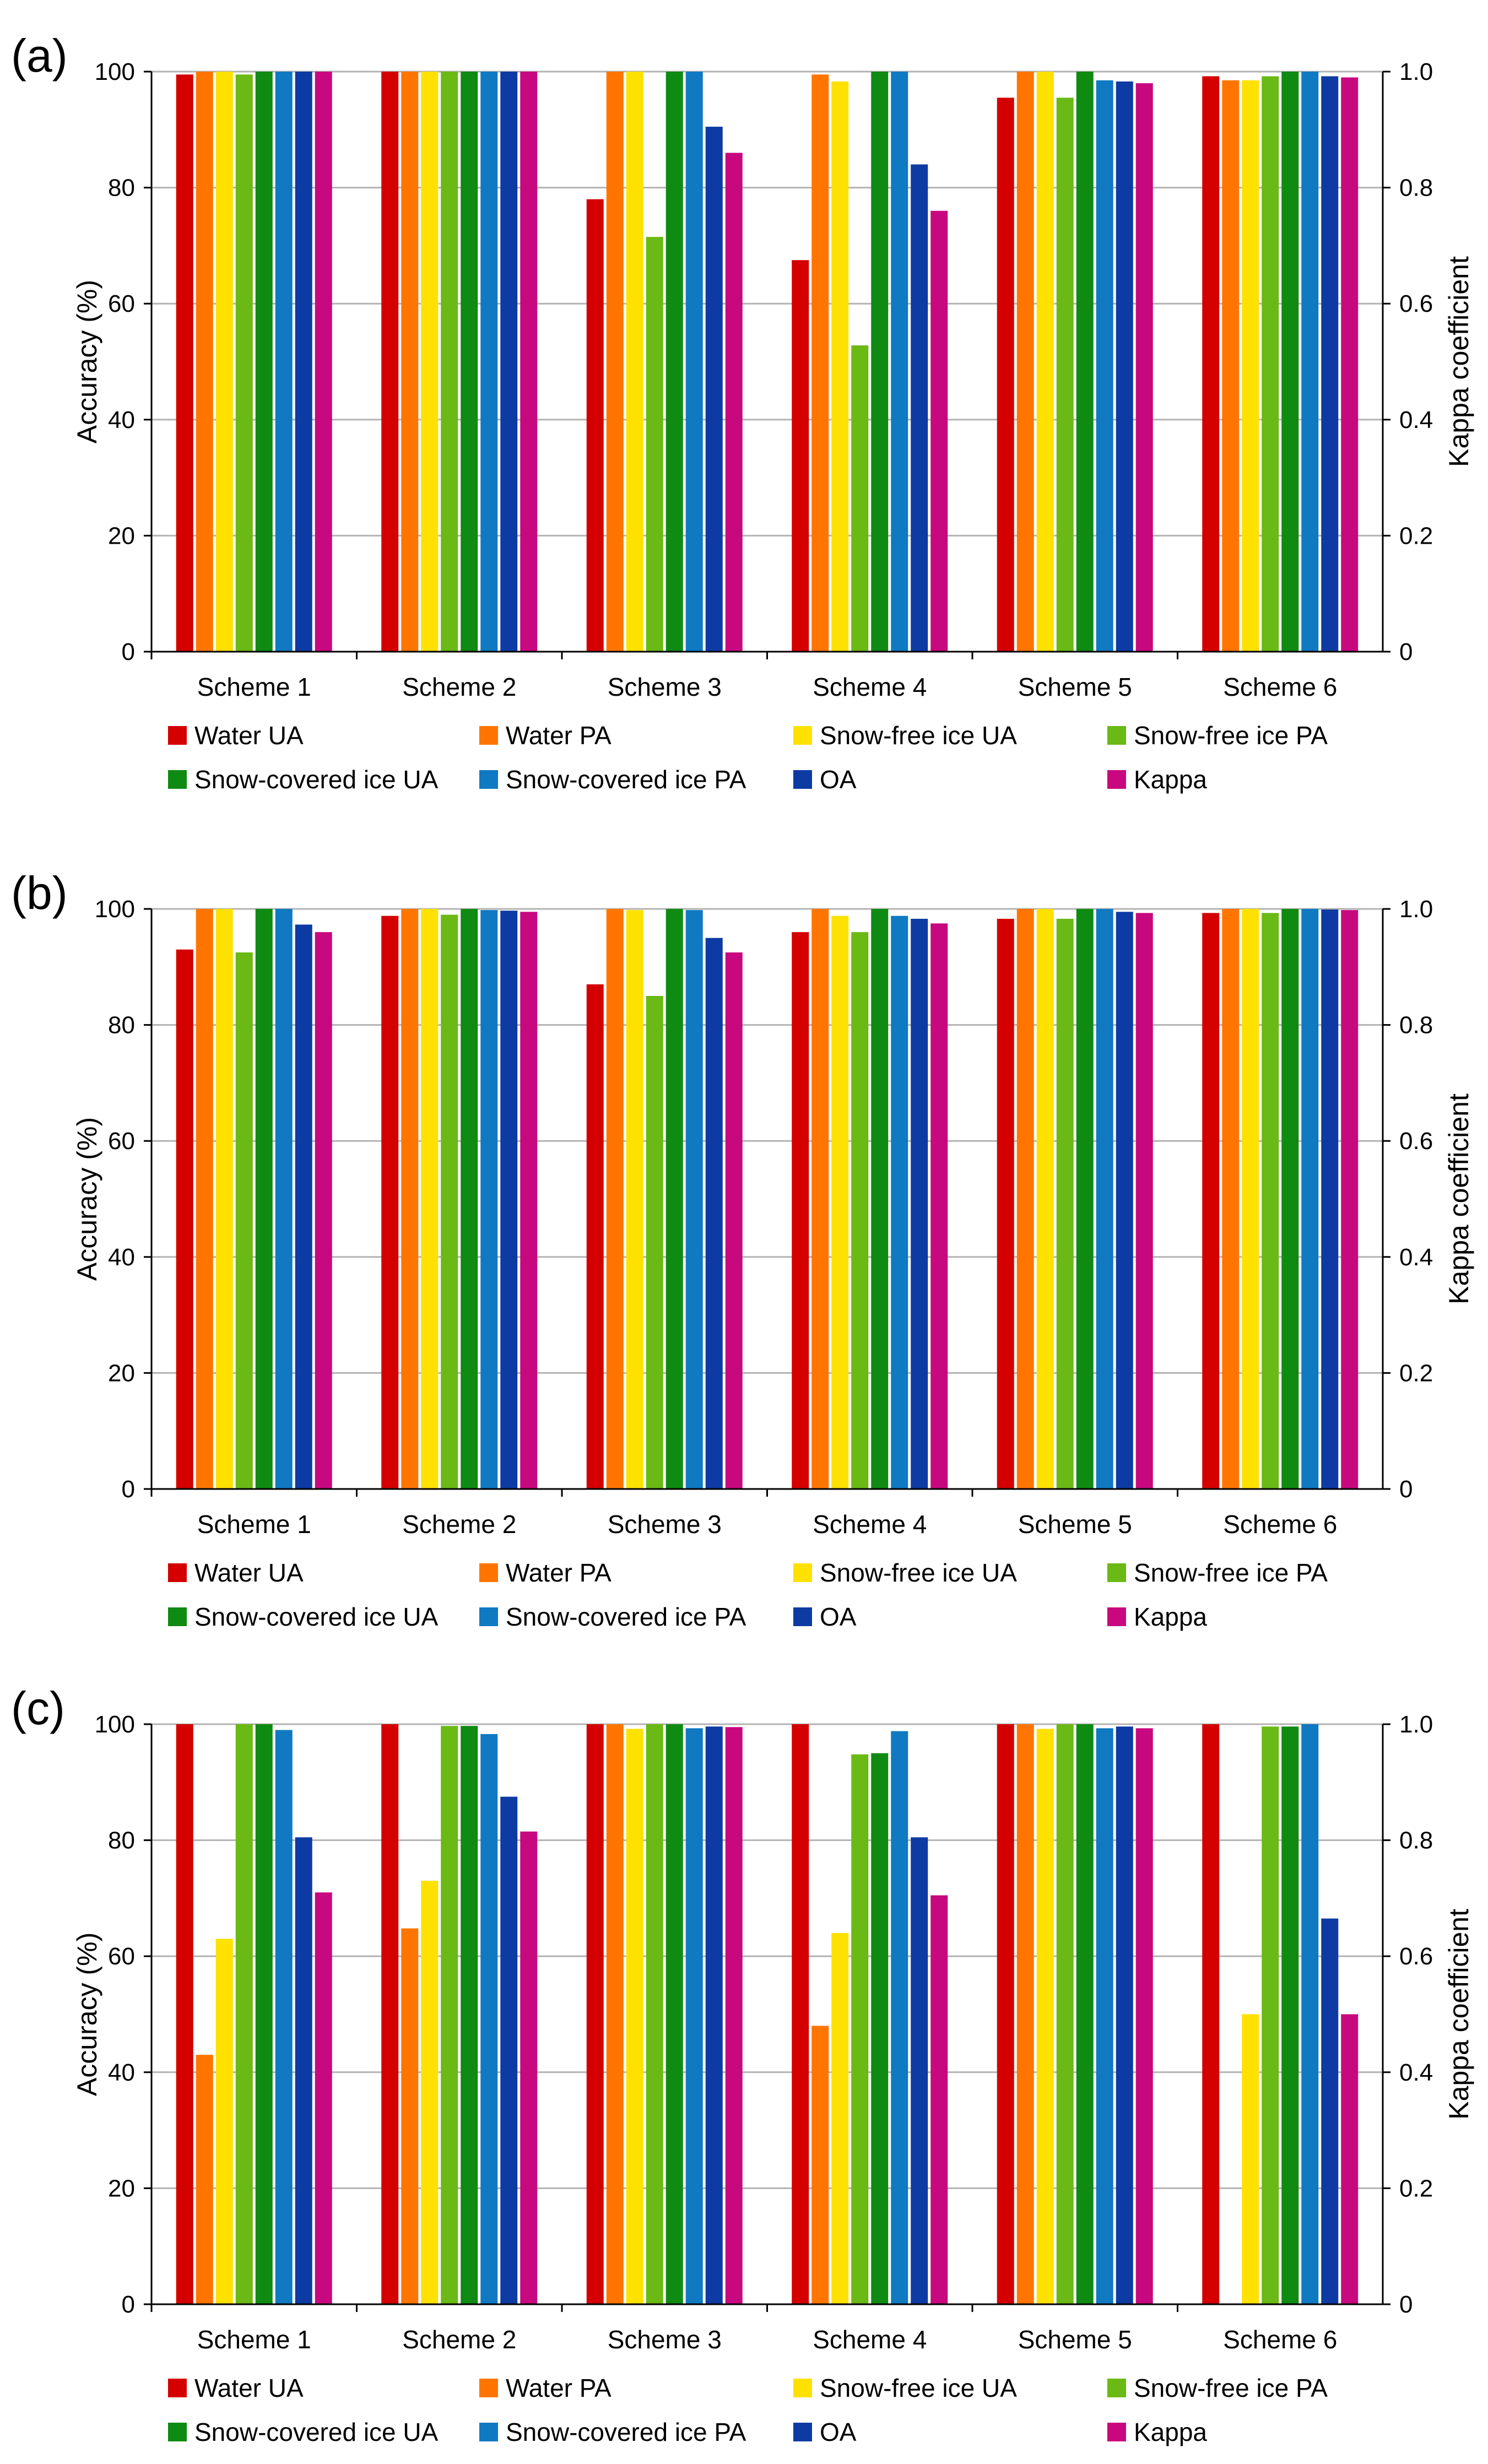  I want to click on x-tick-label: Scheme 4, so click(870, 687).